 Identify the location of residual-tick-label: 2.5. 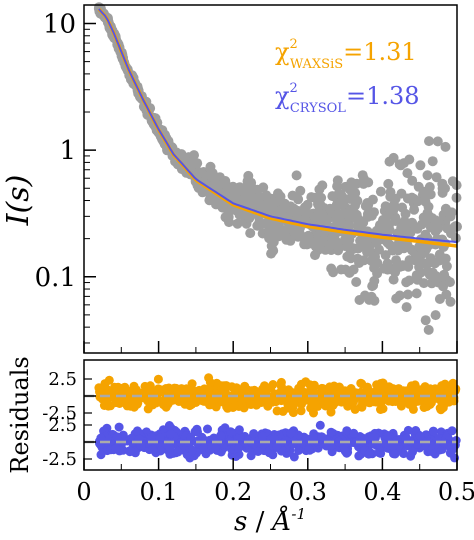
(62, 379).